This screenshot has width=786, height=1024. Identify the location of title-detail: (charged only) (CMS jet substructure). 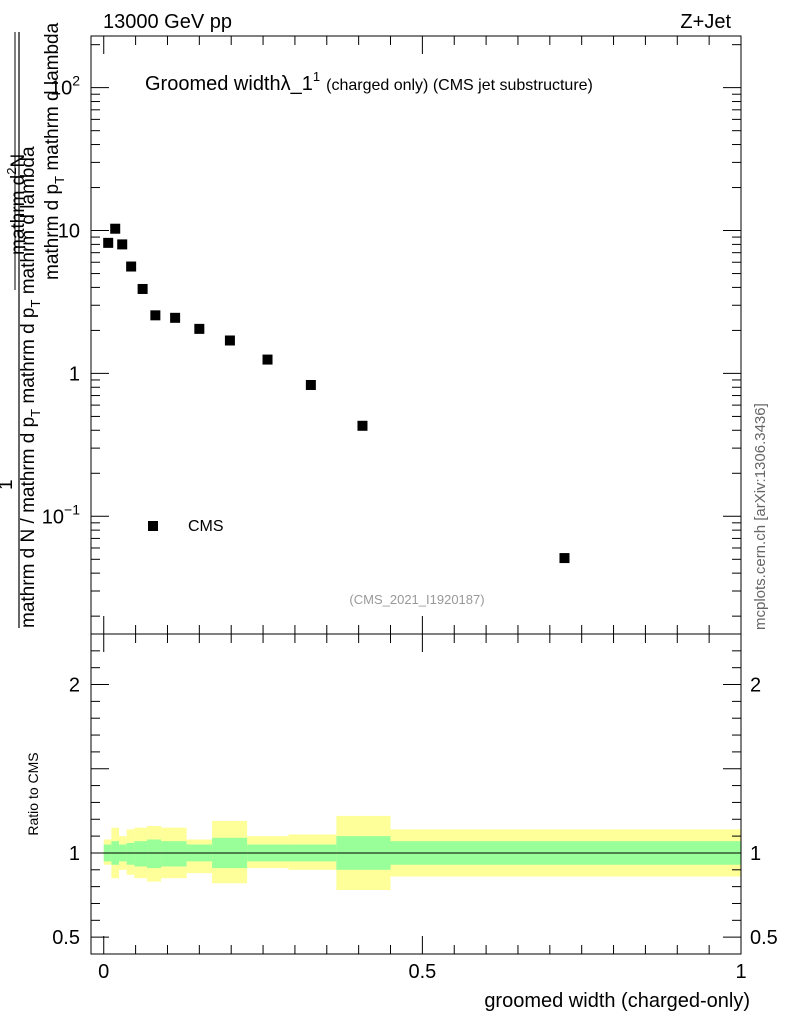
(459, 85).